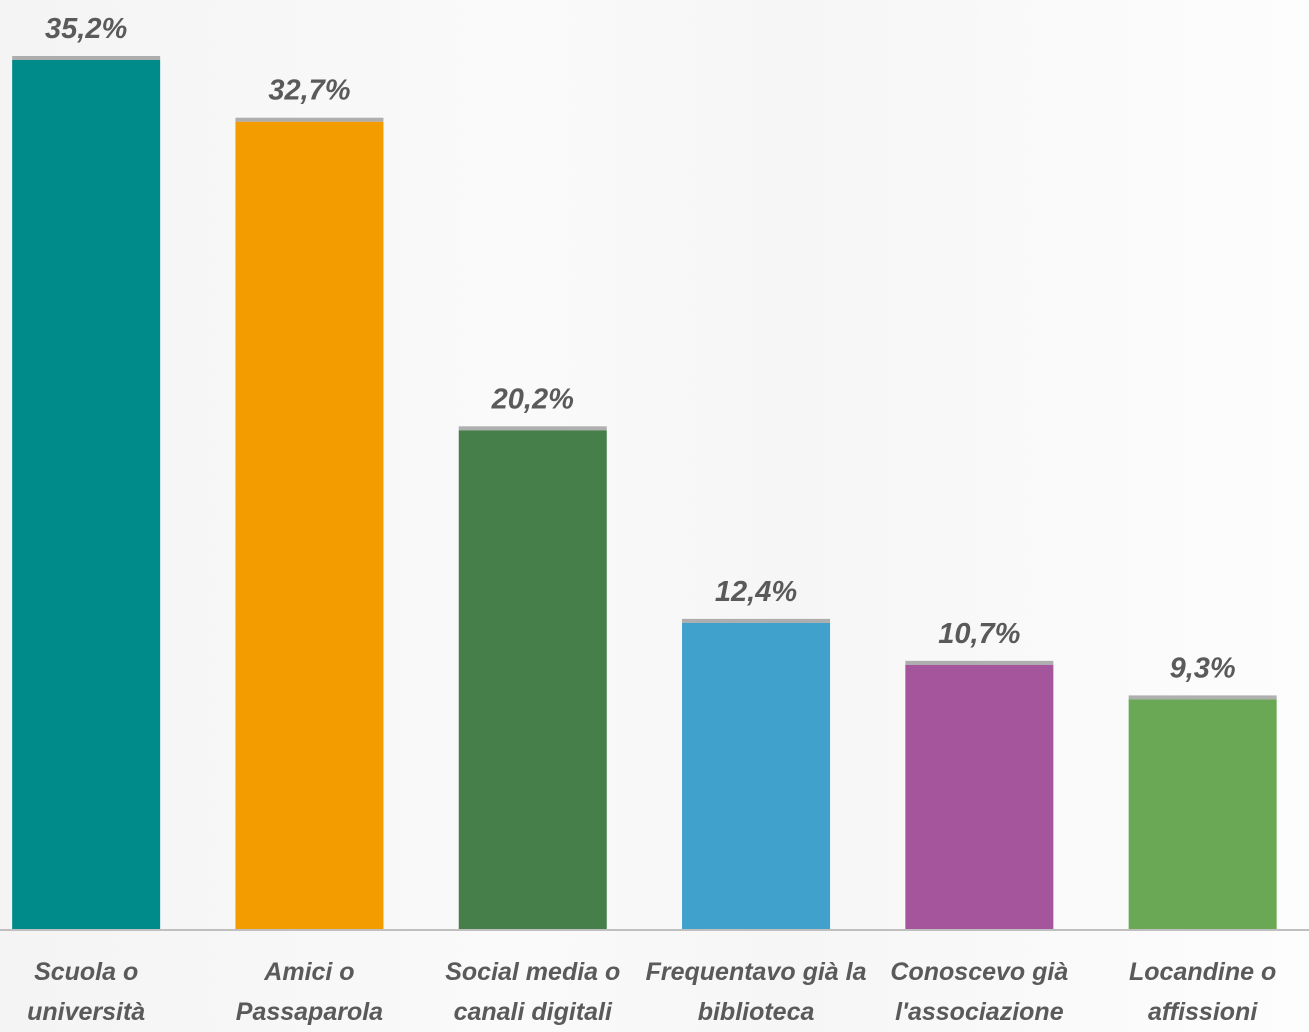 The image size is (1309, 1032). What do you see at coordinates (979, 634) in the screenshot?
I see `value-label: 10,7%` at bounding box center [979, 634].